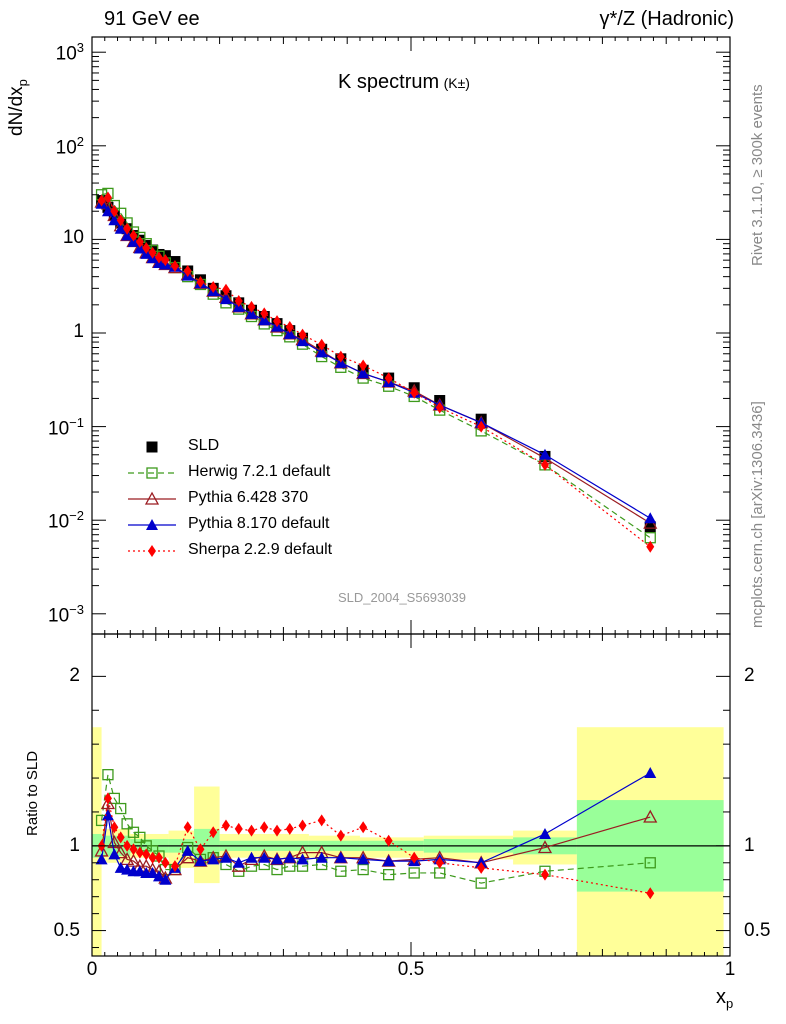 Image resolution: width=786 pixels, height=1024 pixels. I want to click on tick-label-exponent: 3, so click(80, 48).